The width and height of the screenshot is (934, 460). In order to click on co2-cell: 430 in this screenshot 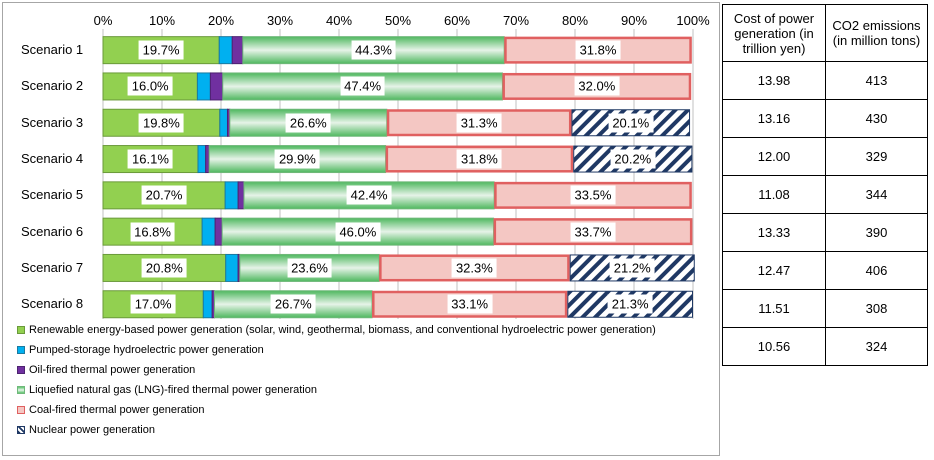, I will do `click(876, 118)`.